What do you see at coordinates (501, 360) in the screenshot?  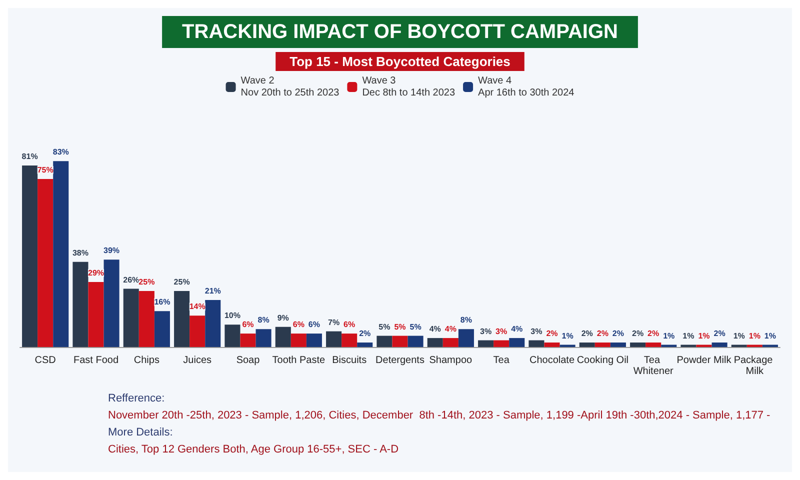 I see `x-tick-label: Tea` at bounding box center [501, 360].